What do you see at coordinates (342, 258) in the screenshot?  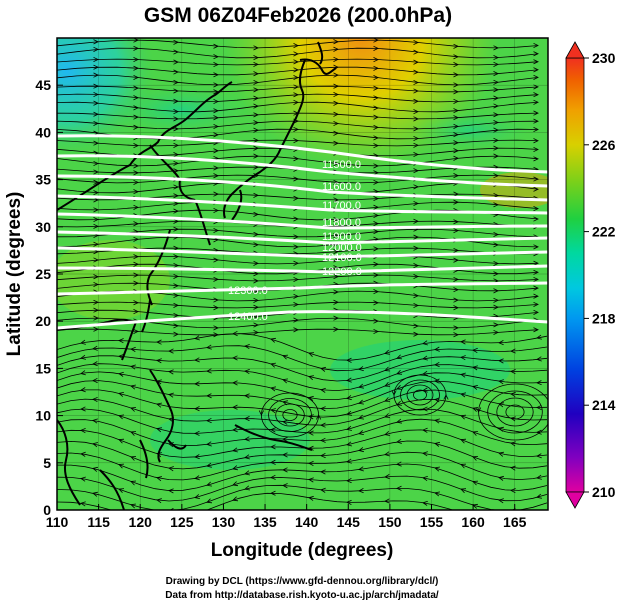 I see `contour-label: 12100.0` at bounding box center [342, 258].